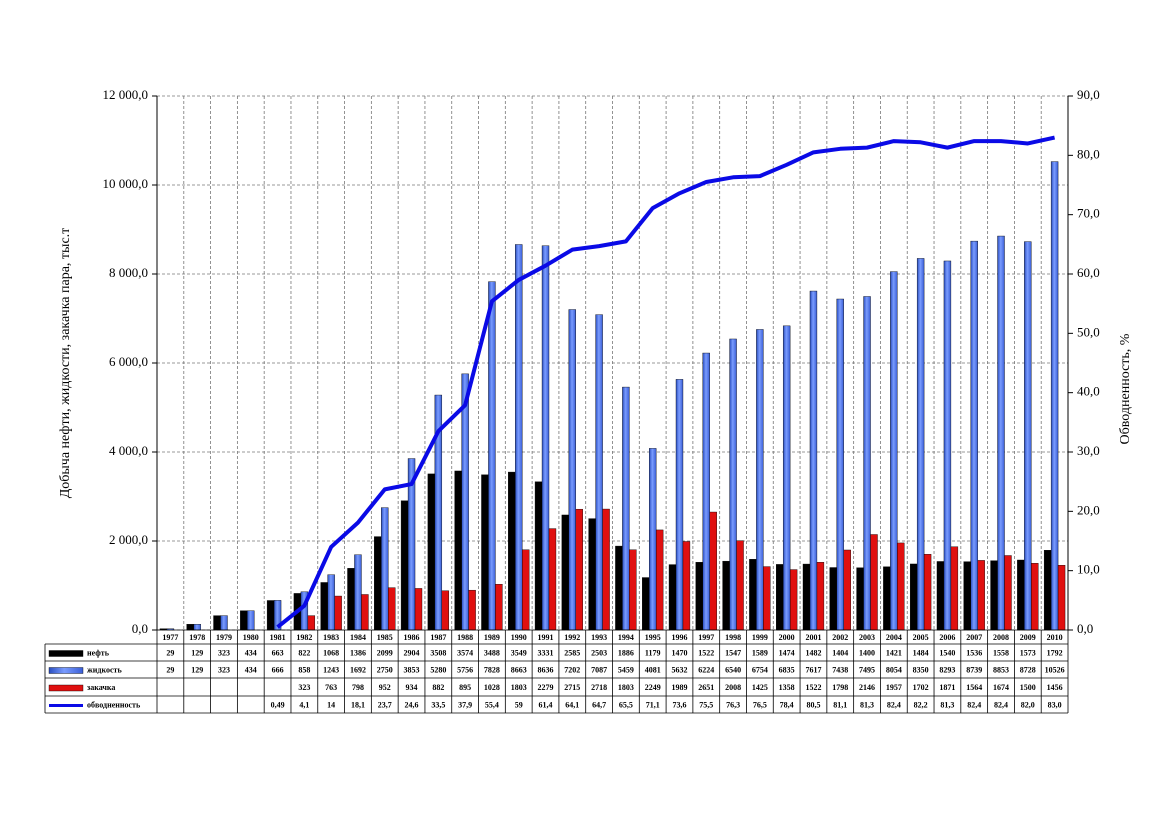 The width and height of the screenshot is (1154, 819). What do you see at coordinates (438, 669) in the screenshot?
I see `table-cell: 5280` at bounding box center [438, 669].